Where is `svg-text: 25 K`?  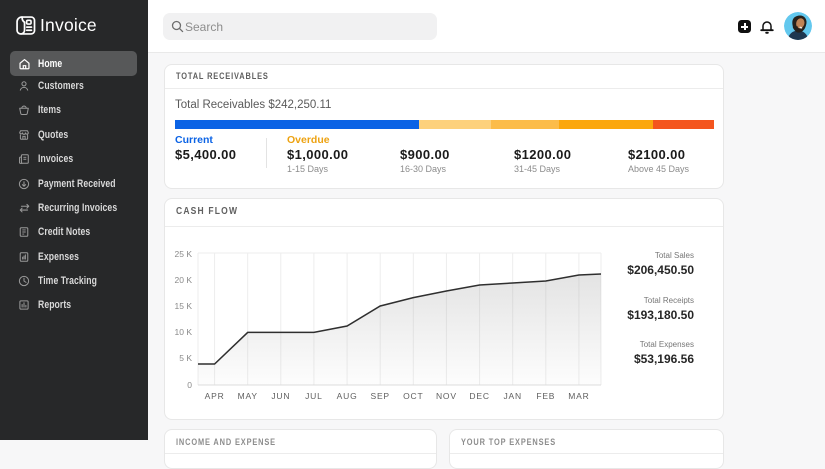
svg-text: 25 K is located at coordinates (184, 254).